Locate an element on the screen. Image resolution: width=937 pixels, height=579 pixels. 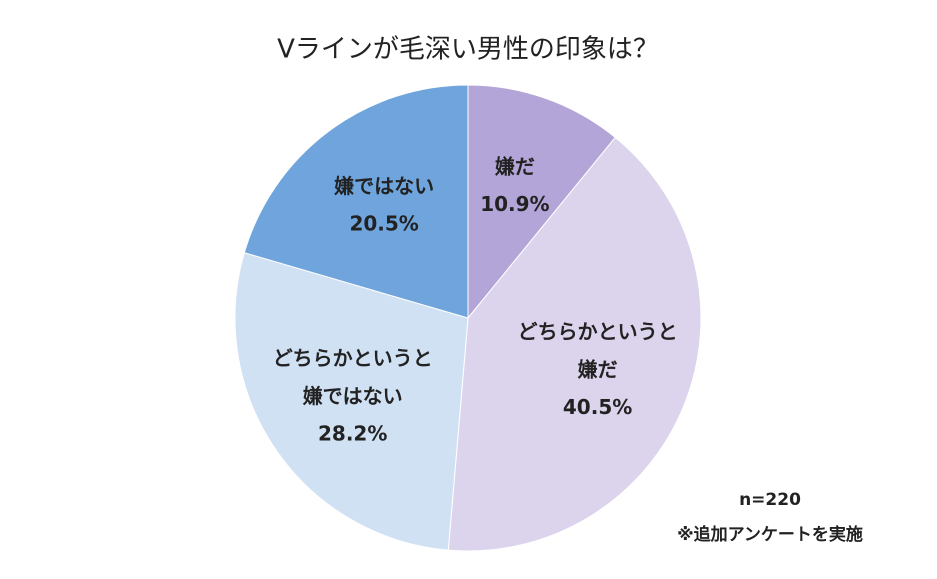
slice-label: 嫌ではない is located at coordinates (384, 186).